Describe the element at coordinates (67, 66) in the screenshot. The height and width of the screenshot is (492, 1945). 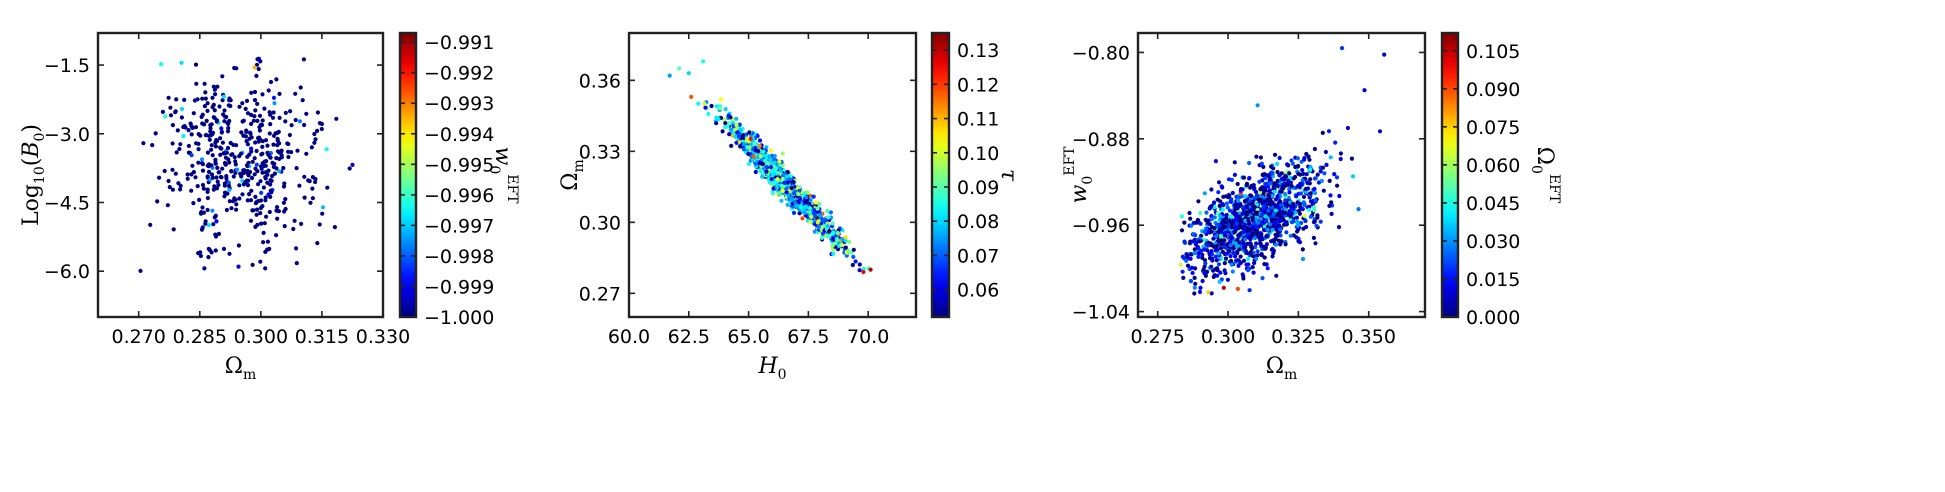
I see `y-tick-label: −1.5` at that location.